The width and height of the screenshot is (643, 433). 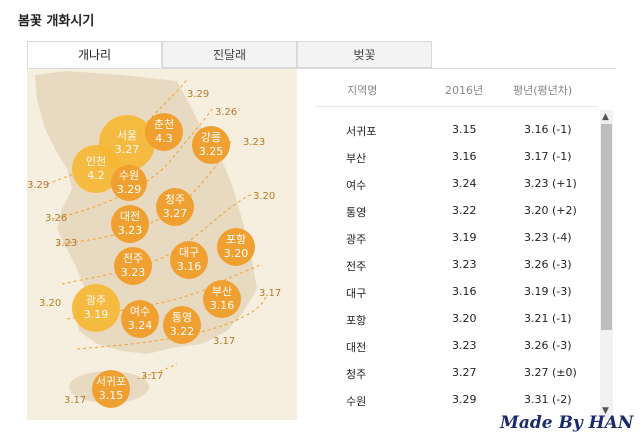 I want to click on cell-normal: 3.23 (+1), so click(x=550, y=183).